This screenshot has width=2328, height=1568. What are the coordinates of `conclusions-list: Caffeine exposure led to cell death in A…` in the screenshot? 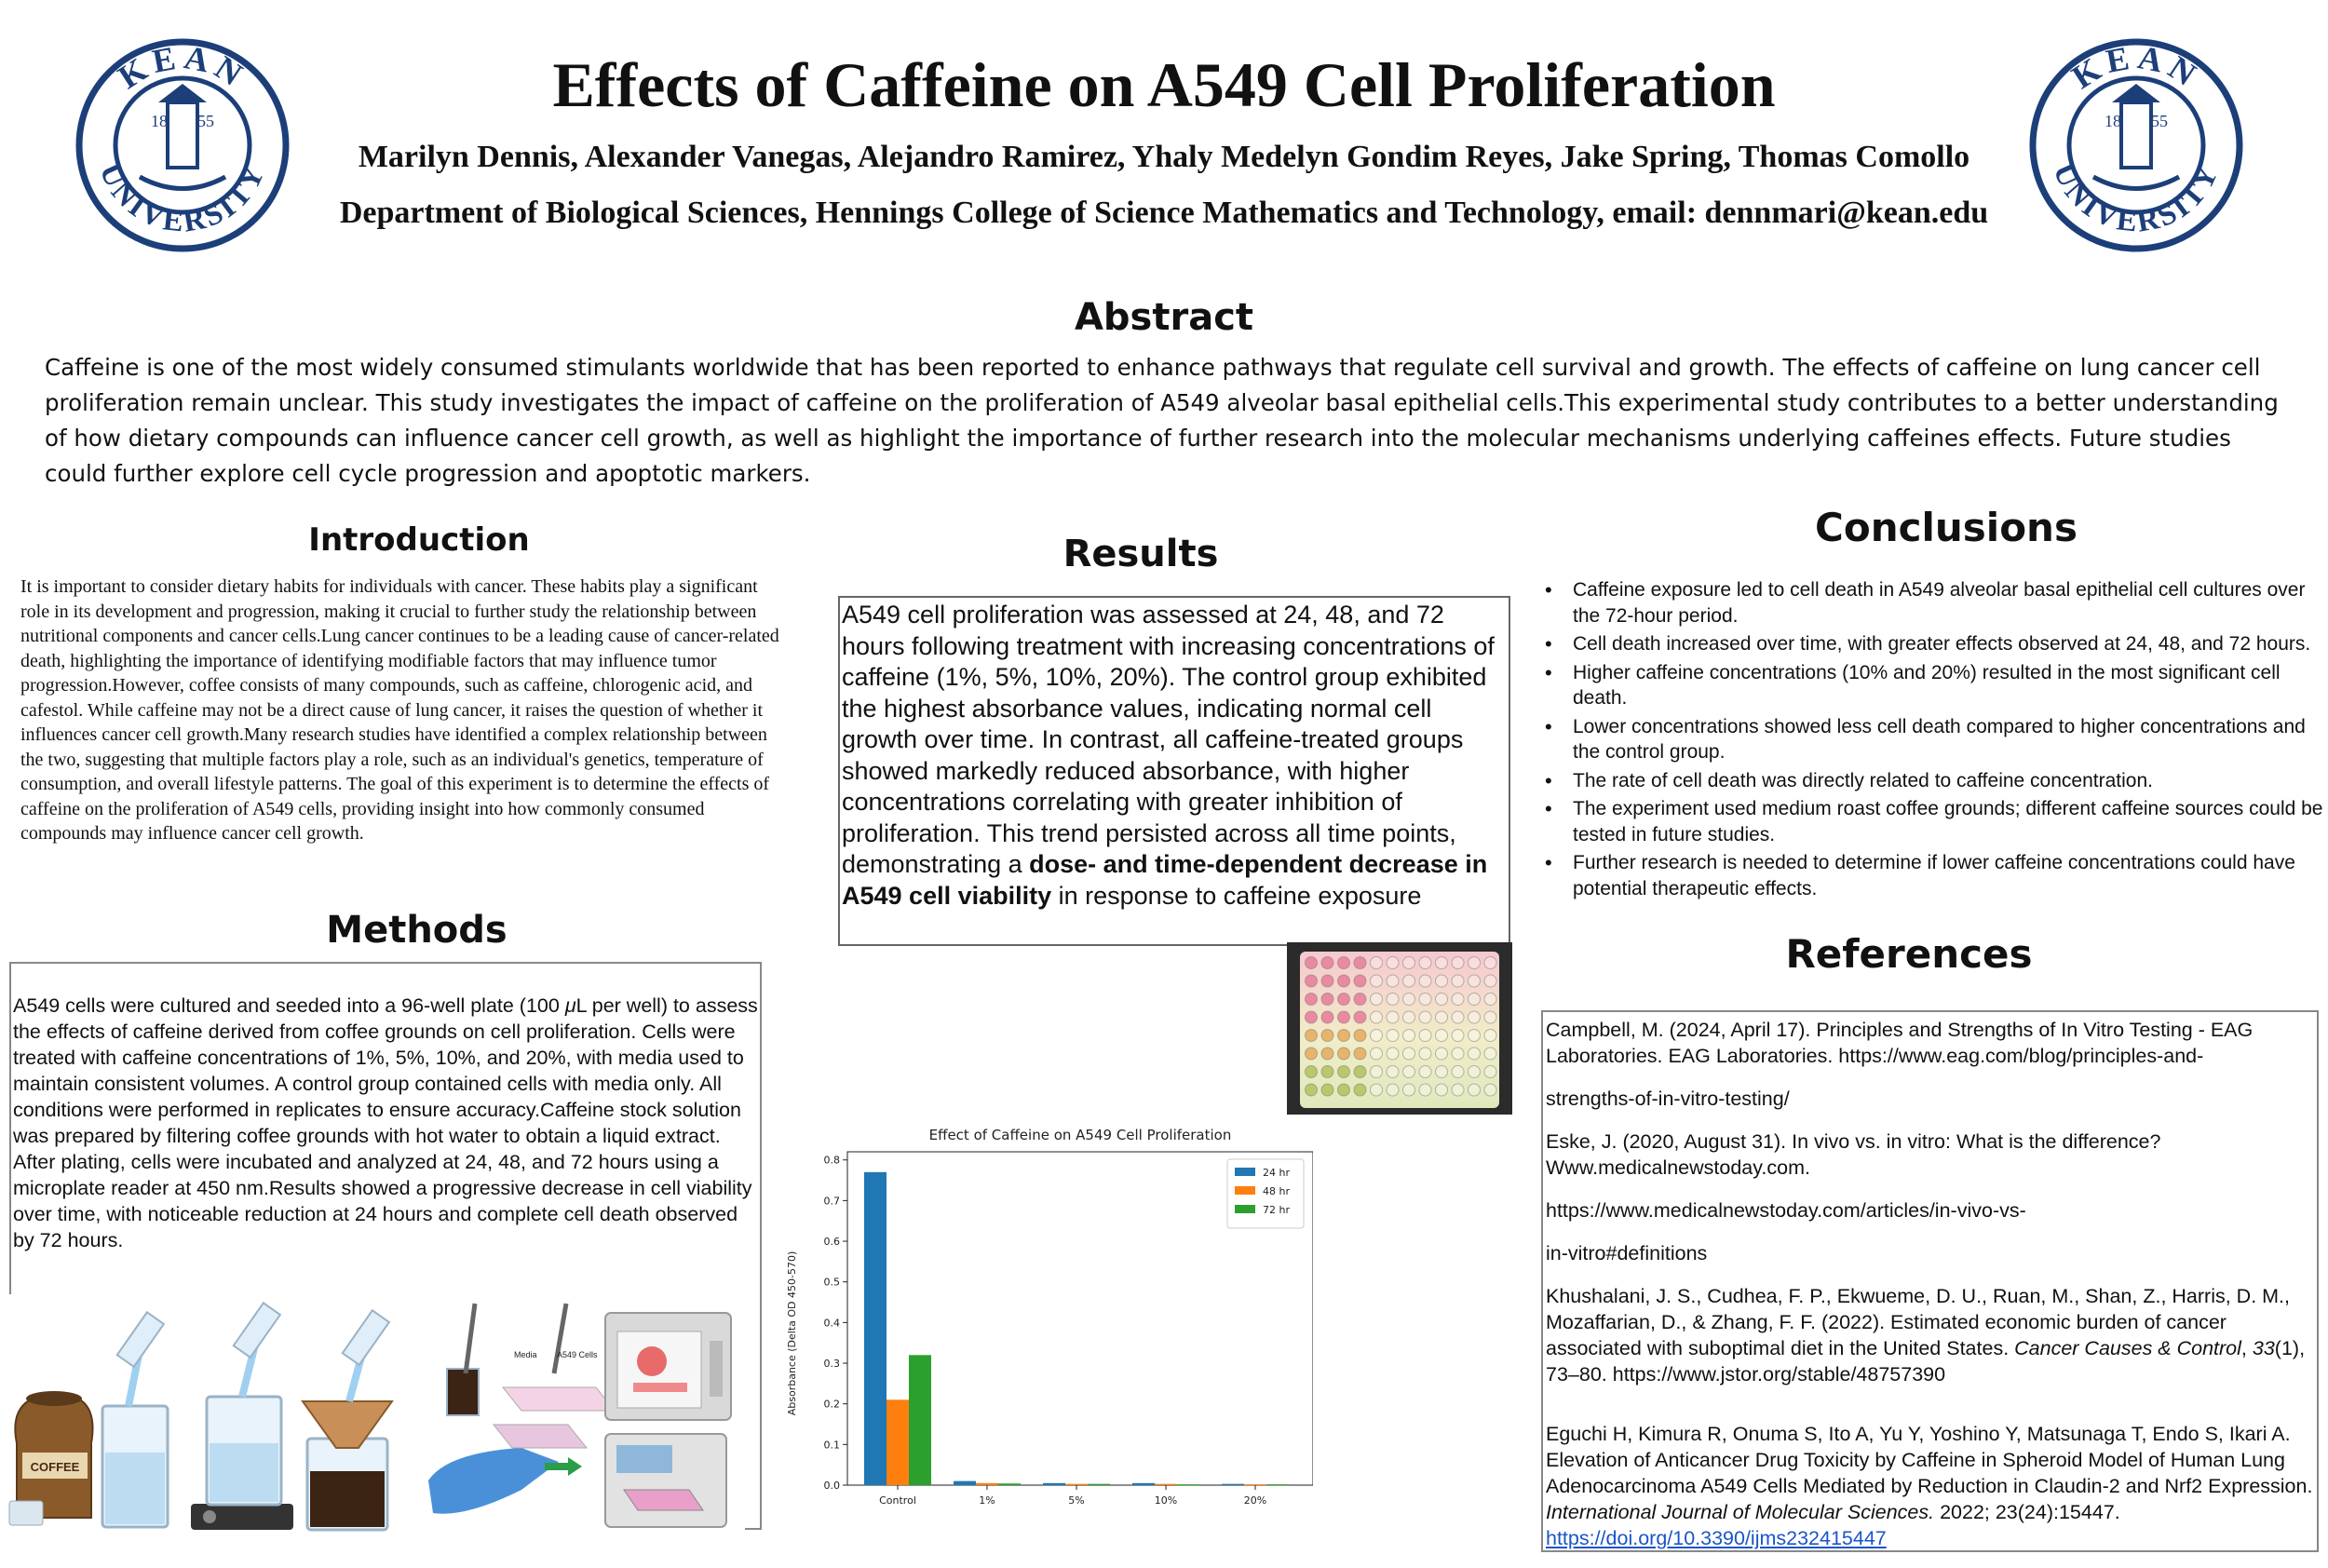 It's located at (1934, 740).